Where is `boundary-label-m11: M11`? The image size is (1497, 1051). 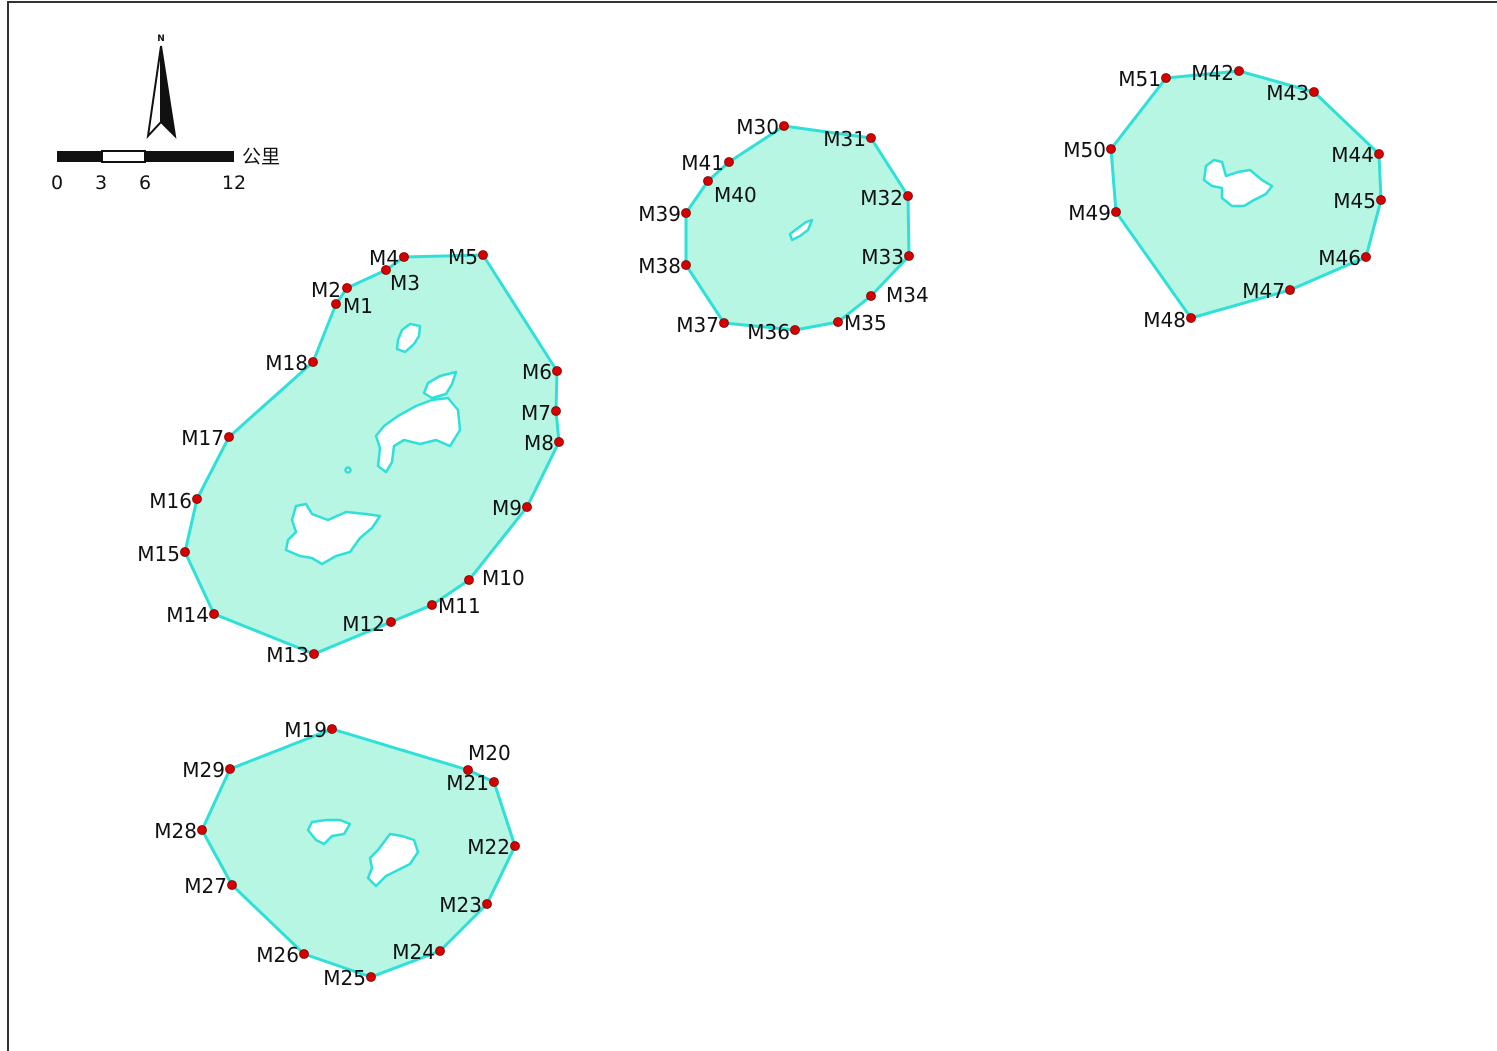 boundary-label-m11: M11 is located at coordinates (459, 606).